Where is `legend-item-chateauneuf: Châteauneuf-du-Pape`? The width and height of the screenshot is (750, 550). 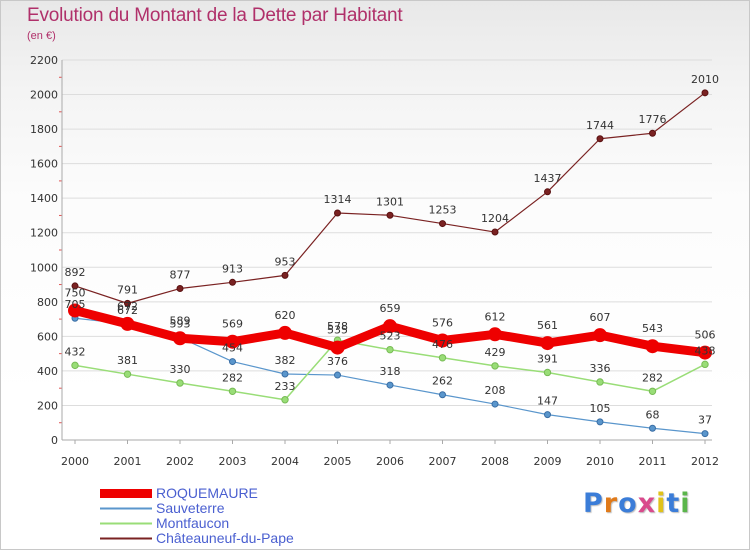
legend-item-chateauneuf: Châteauneuf-du-Pape is located at coordinates (197, 538).